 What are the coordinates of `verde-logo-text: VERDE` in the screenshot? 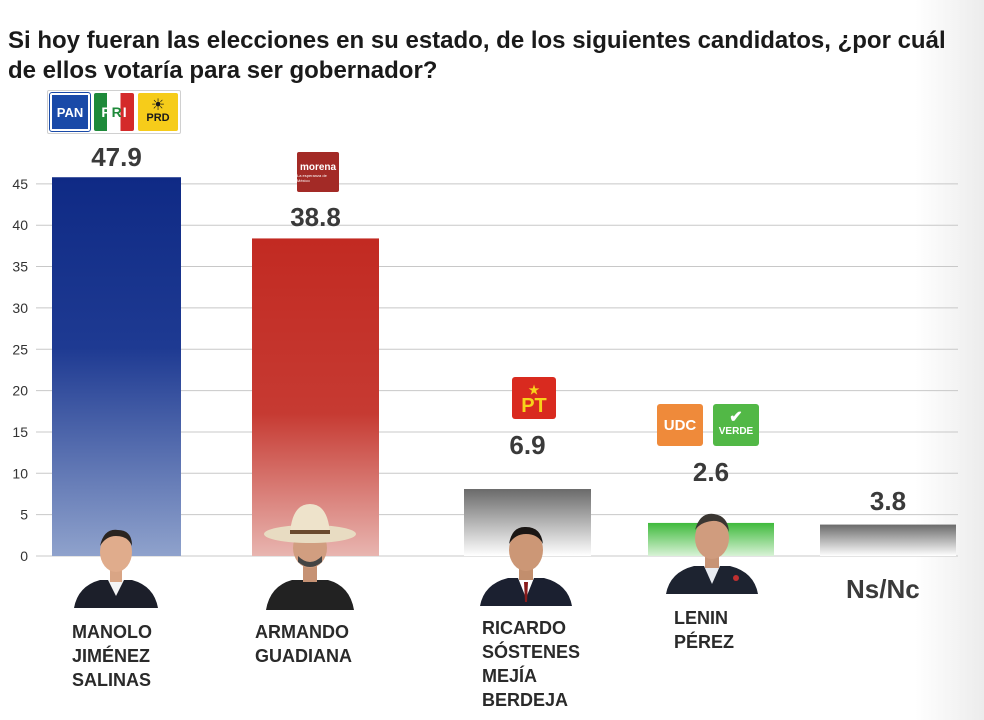 It's located at (736, 431).